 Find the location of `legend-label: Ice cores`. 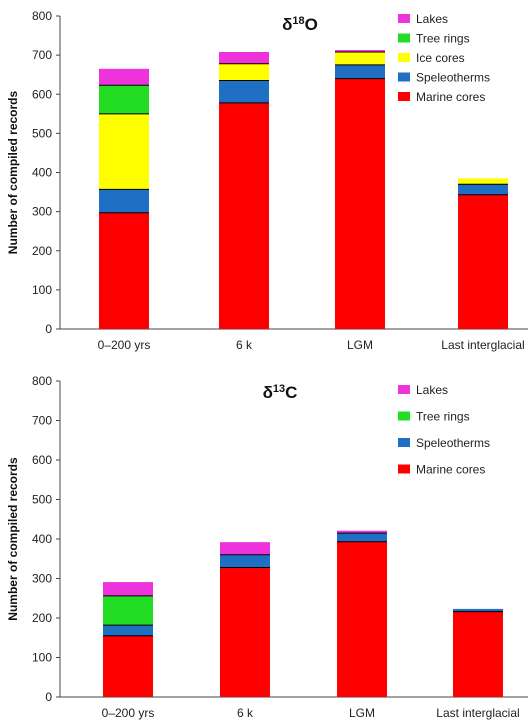

legend-label: Ice cores is located at coordinates (440, 58).